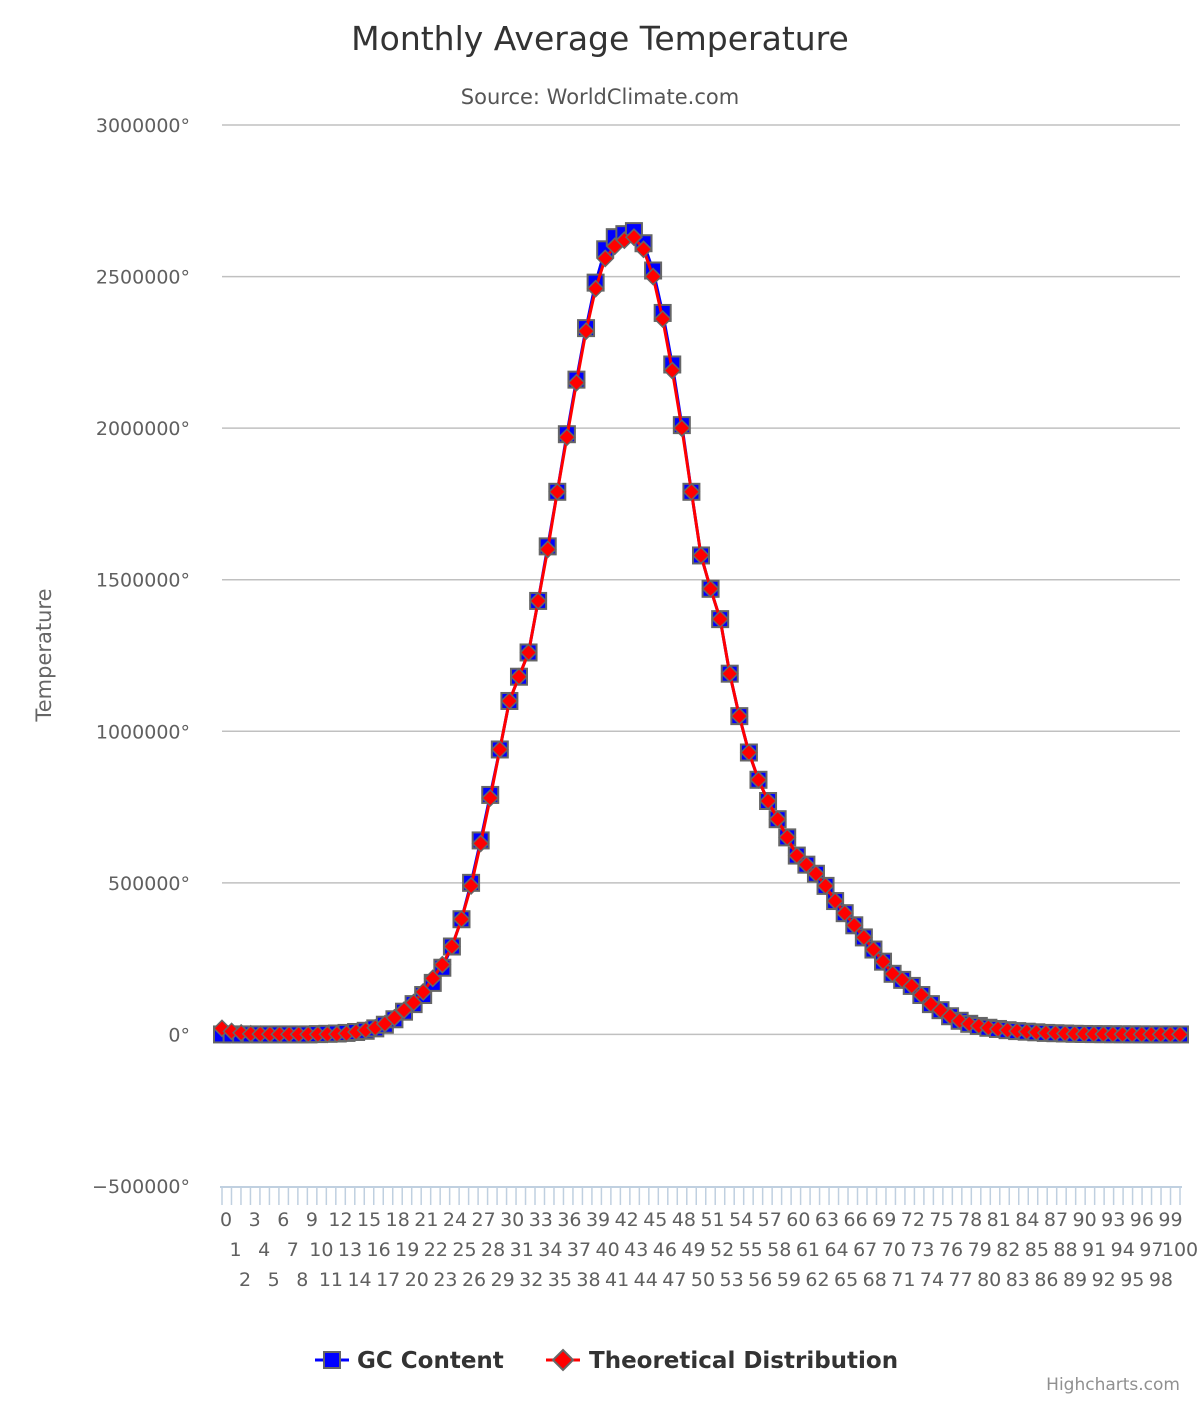 This screenshot has width=1200, height=1404. What do you see at coordinates (44, 655) in the screenshot?
I see `y-axis-title: Temperature` at bounding box center [44, 655].